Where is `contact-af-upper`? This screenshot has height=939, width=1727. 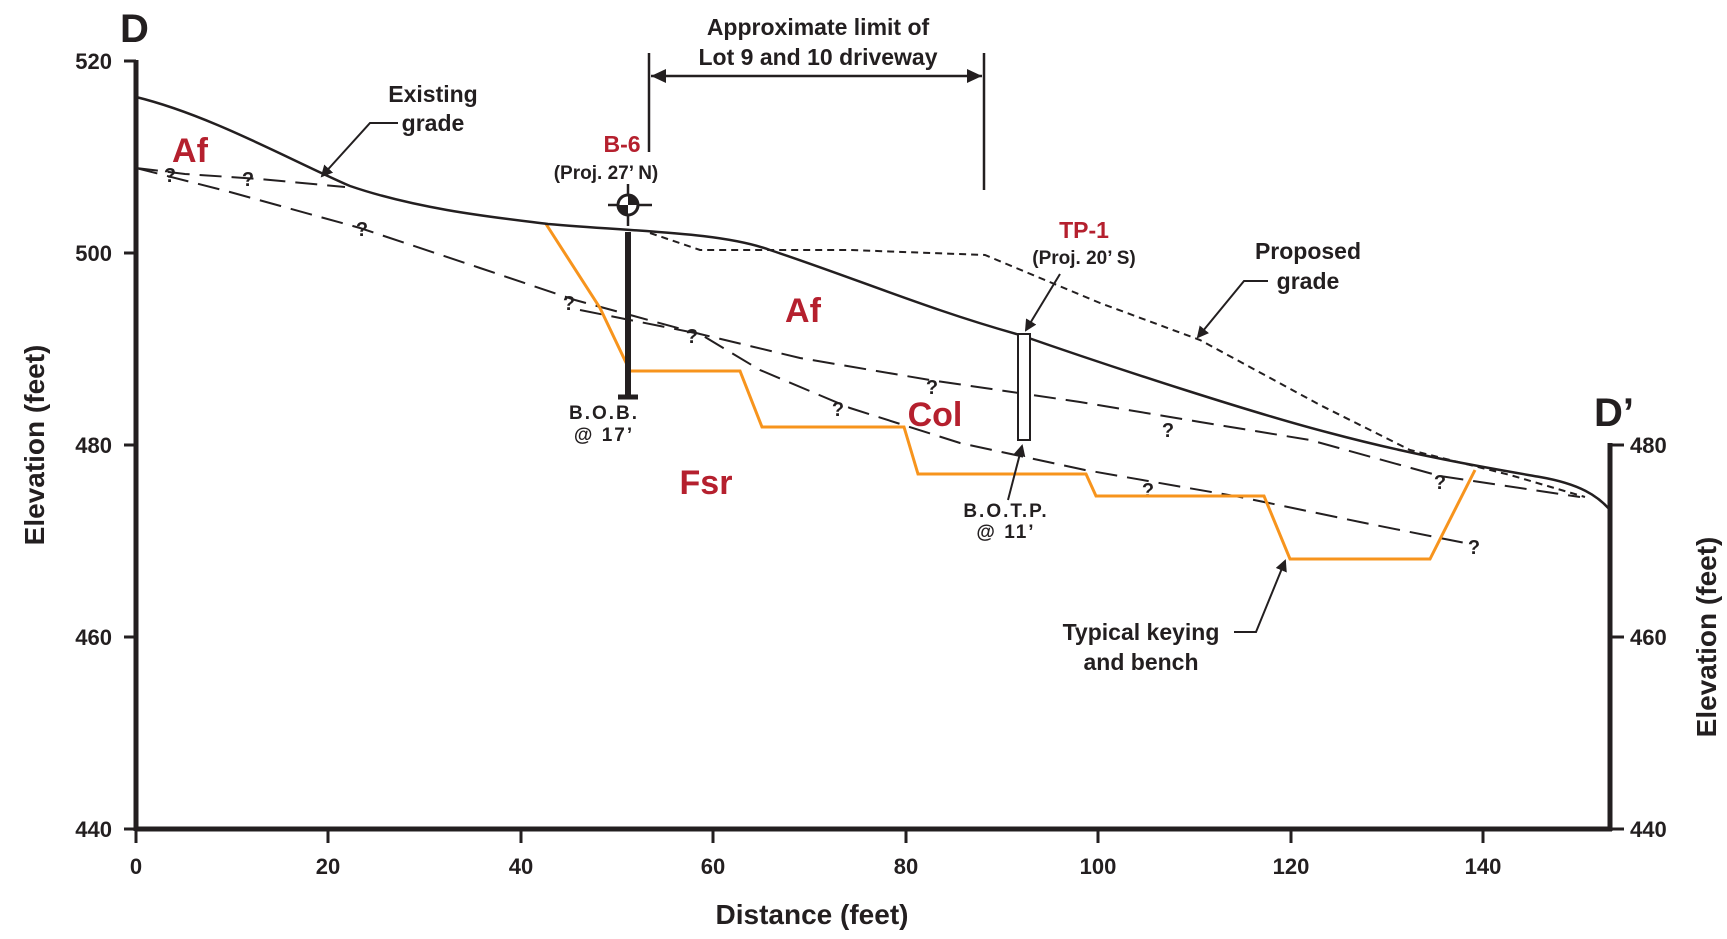
contact-af-upper is located at coordinates (240, 177).